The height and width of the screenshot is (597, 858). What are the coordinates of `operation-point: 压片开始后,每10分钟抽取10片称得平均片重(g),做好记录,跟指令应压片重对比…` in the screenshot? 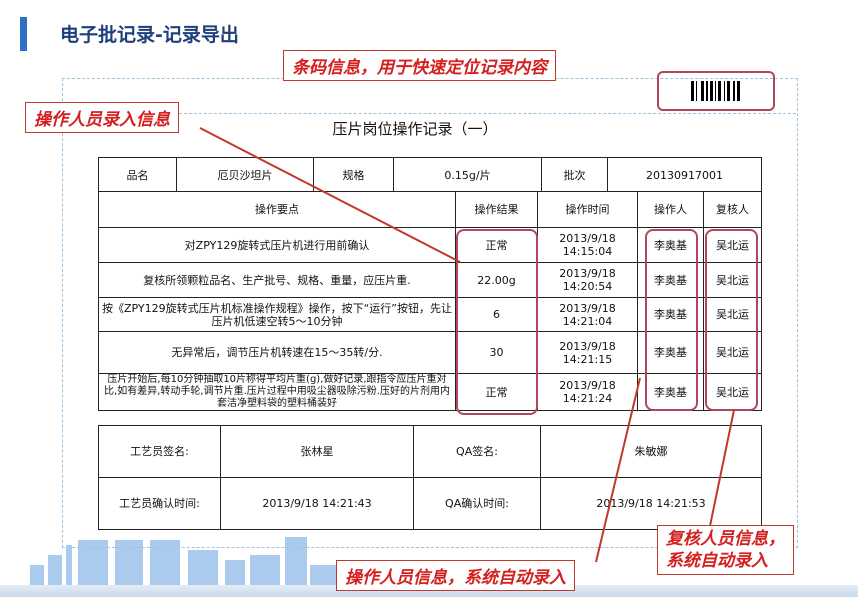 It's located at (277, 392).